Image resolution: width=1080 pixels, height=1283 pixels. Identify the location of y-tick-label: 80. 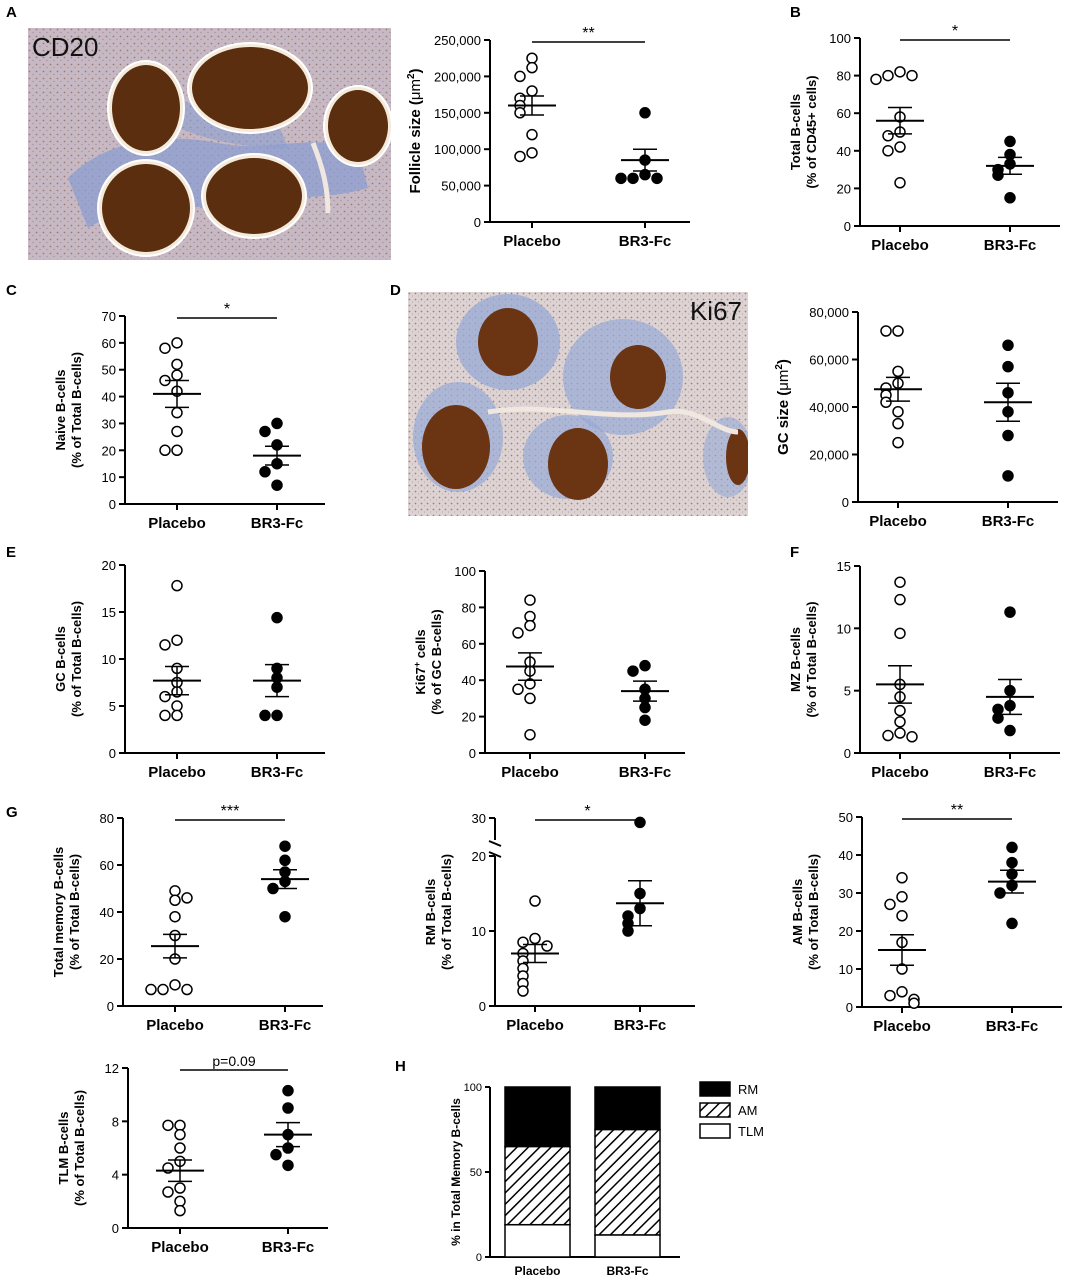
(844, 76).